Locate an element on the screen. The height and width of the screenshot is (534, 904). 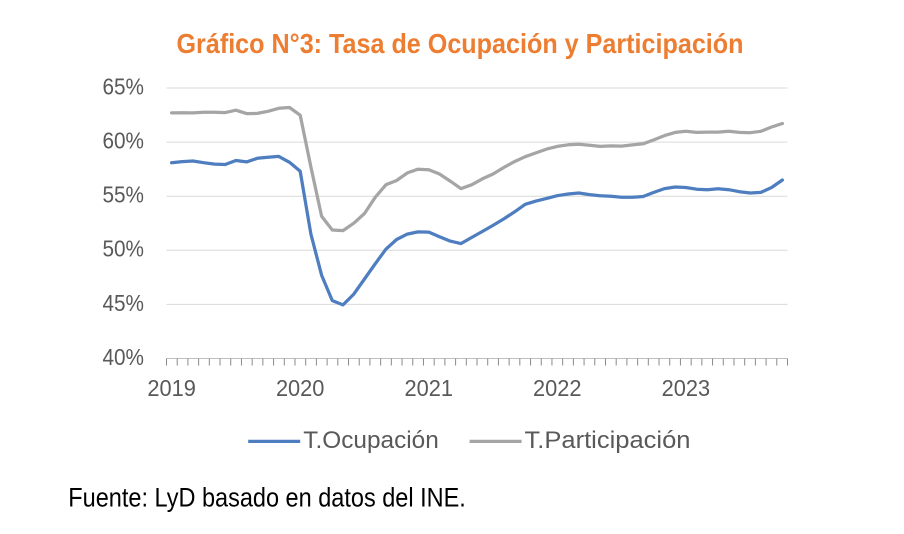
svg-text: T.Ocupación is located at coordinates (371, 440).